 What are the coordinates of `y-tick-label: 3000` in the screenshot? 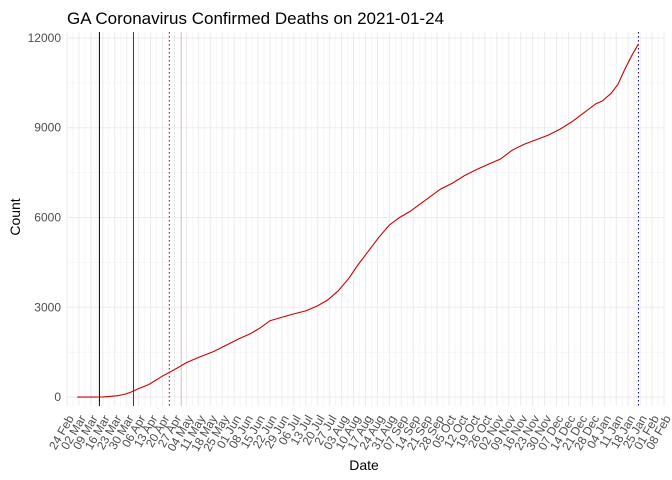 It's located at (47, 307).